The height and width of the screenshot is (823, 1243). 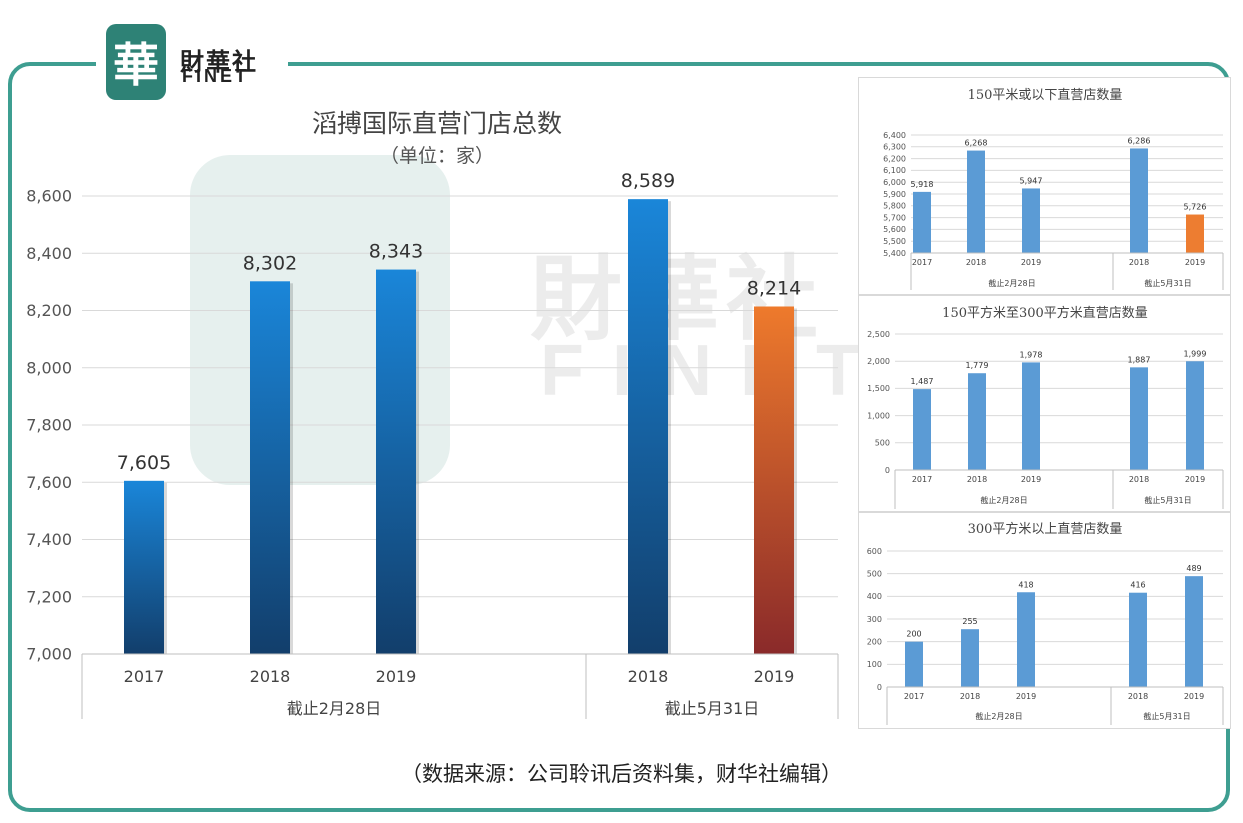 I want to click on logo-name-cn: 財華社, so click(x=219, y=62).